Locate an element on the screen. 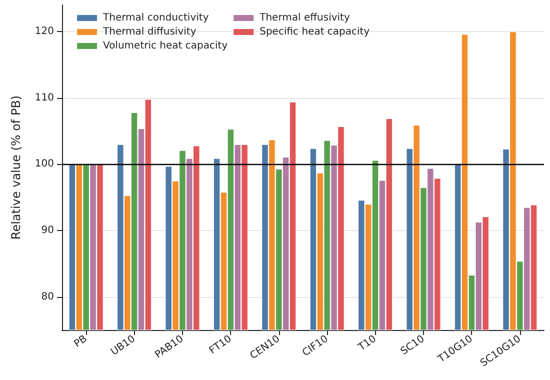 Image resolution: width=550 pixels, height=380 pixels. y-tick-label: 120 is located at coordinates (44, 32).